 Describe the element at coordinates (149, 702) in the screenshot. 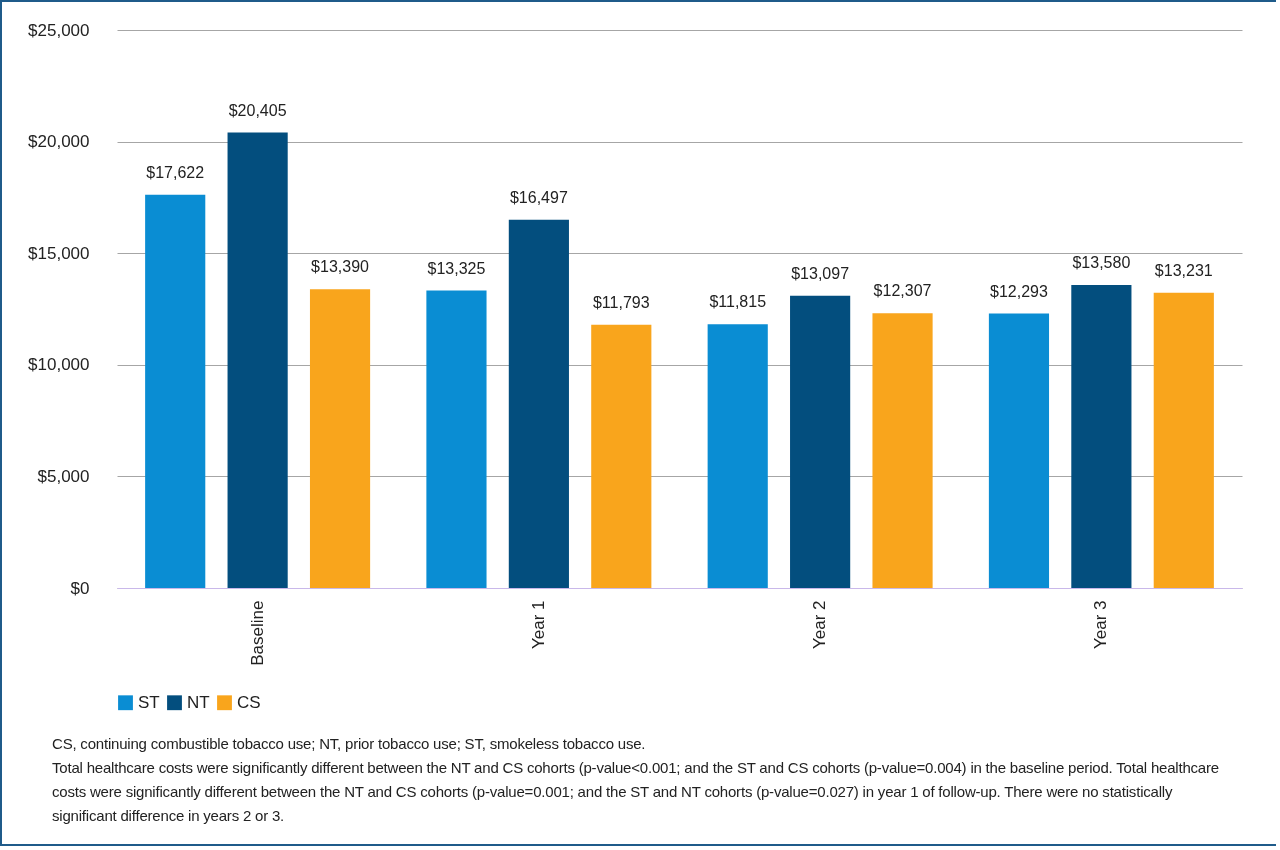

I see `legend-label: ST` at that location.